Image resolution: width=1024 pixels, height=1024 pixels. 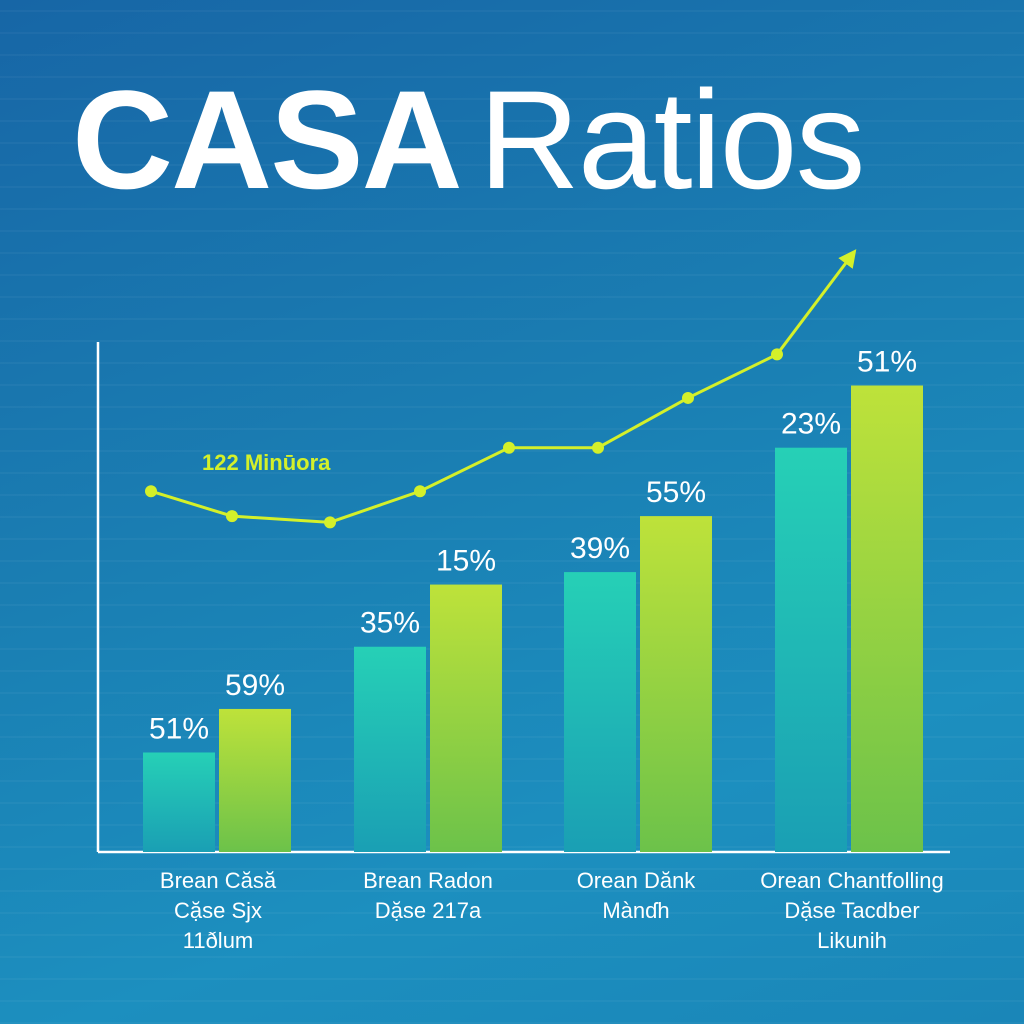 I want to click on x-tick-label-line: Orean Chantfolling, so click(x=852, y=880).